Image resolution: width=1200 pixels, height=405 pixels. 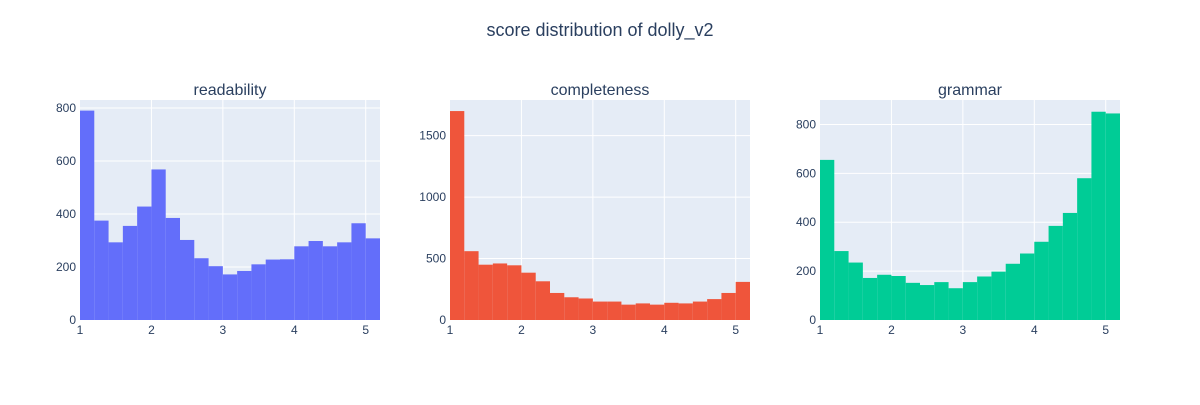 What do you see at coordinates (230, 90) in the screenshot?
I see `subplot-title: readability` at bounding box center [230, 90].